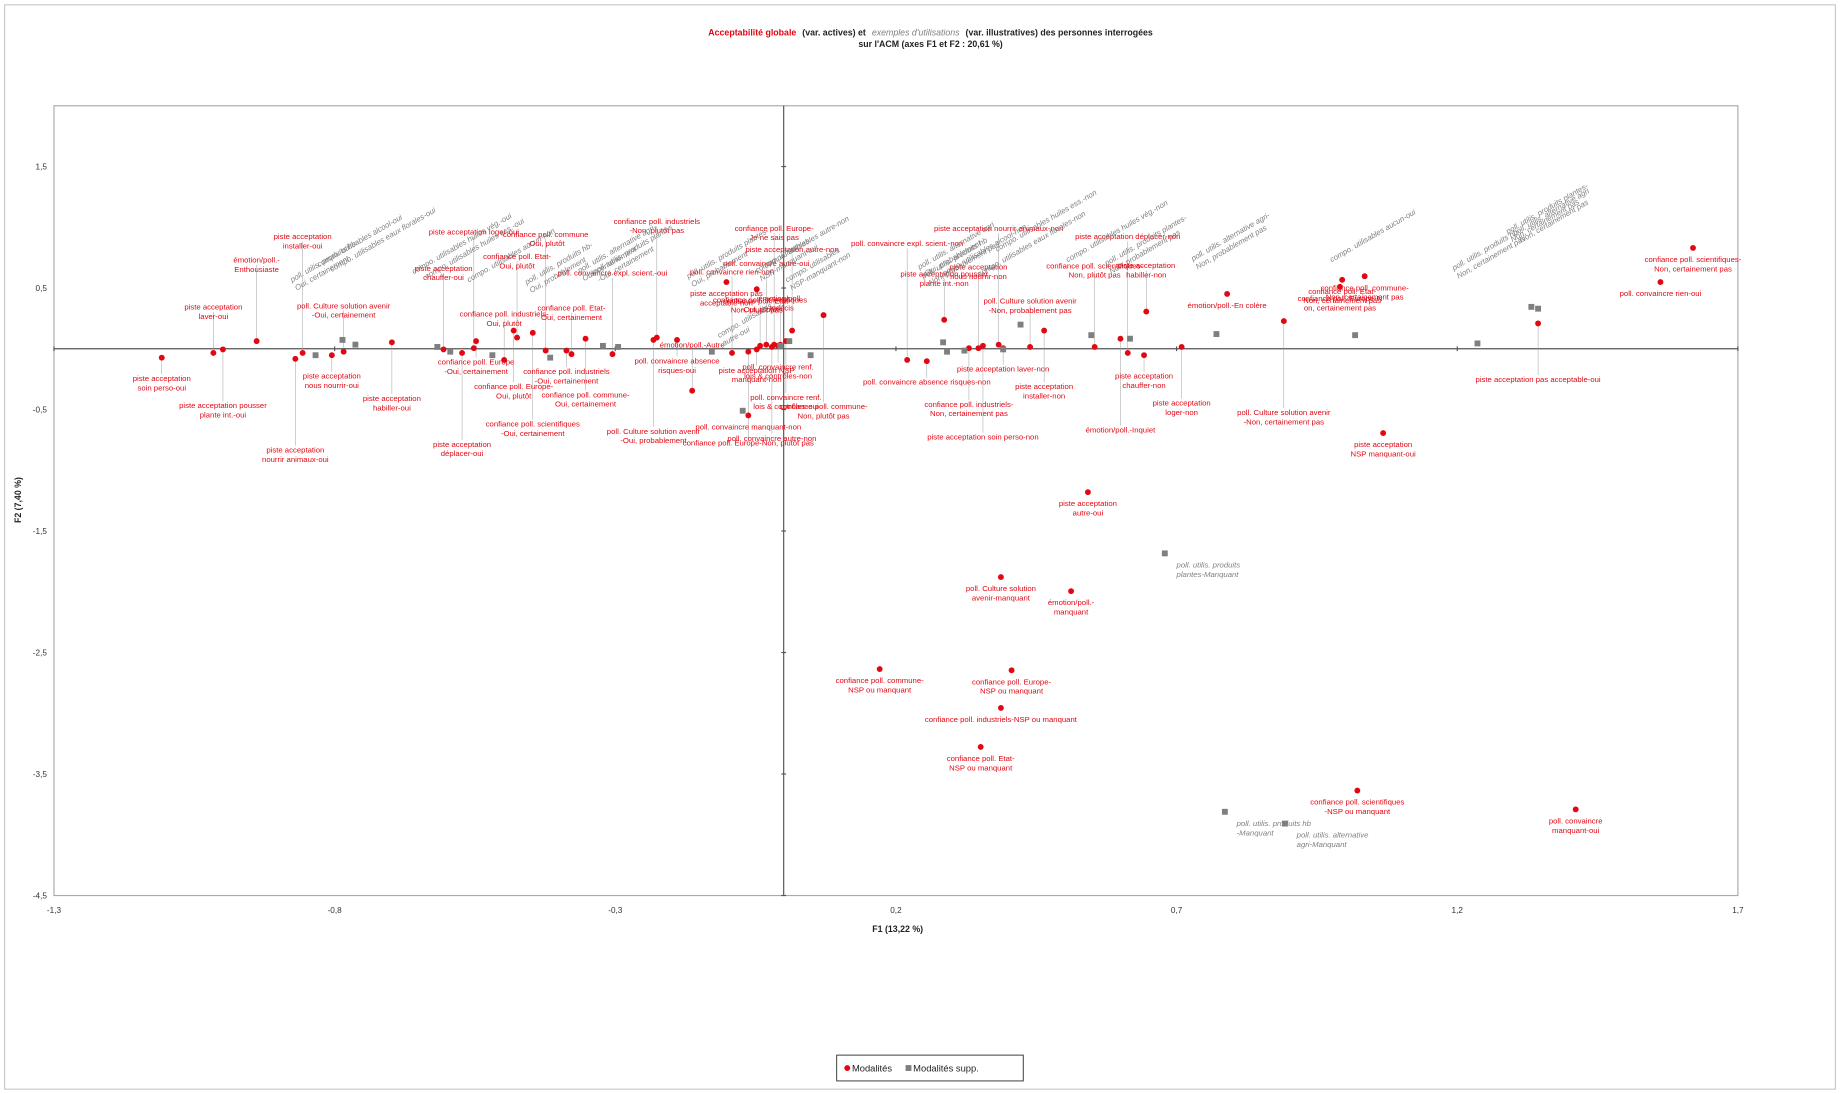 The width and height of the screenshot is (1840, 1094). Describe the element at coordinates (476, 367) in the screenshot. I see `point-label: confiance poll. Europe -Oui, certainement` at that location.